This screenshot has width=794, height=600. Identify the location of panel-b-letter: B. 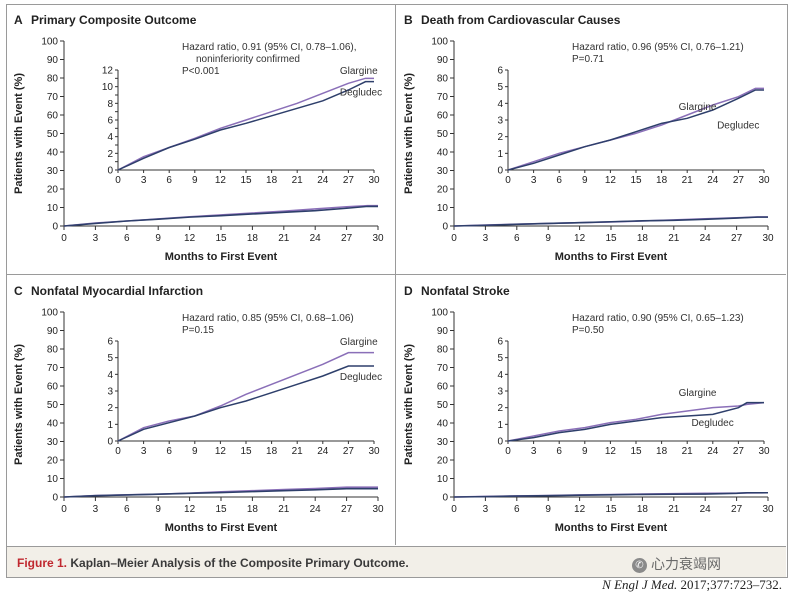
(408, 20).